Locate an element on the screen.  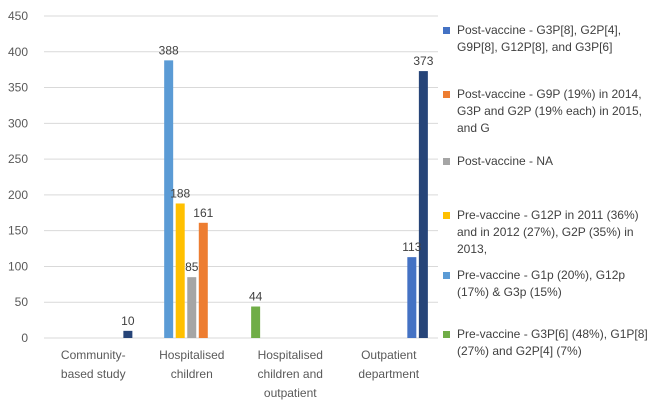
x-tick-label: department is located at coordinates (388, 374).